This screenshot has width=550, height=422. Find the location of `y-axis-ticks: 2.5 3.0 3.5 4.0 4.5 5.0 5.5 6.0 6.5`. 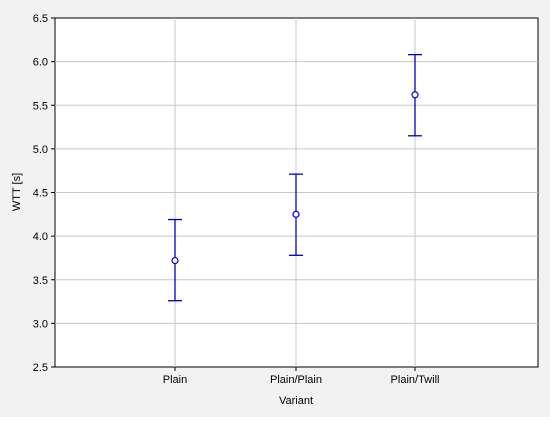

y-axis-ticks: 2.5 3.0 3.5 4.0 4.5 5.0 5.5 6.0 6.5 is located at coordinates (44, 193).